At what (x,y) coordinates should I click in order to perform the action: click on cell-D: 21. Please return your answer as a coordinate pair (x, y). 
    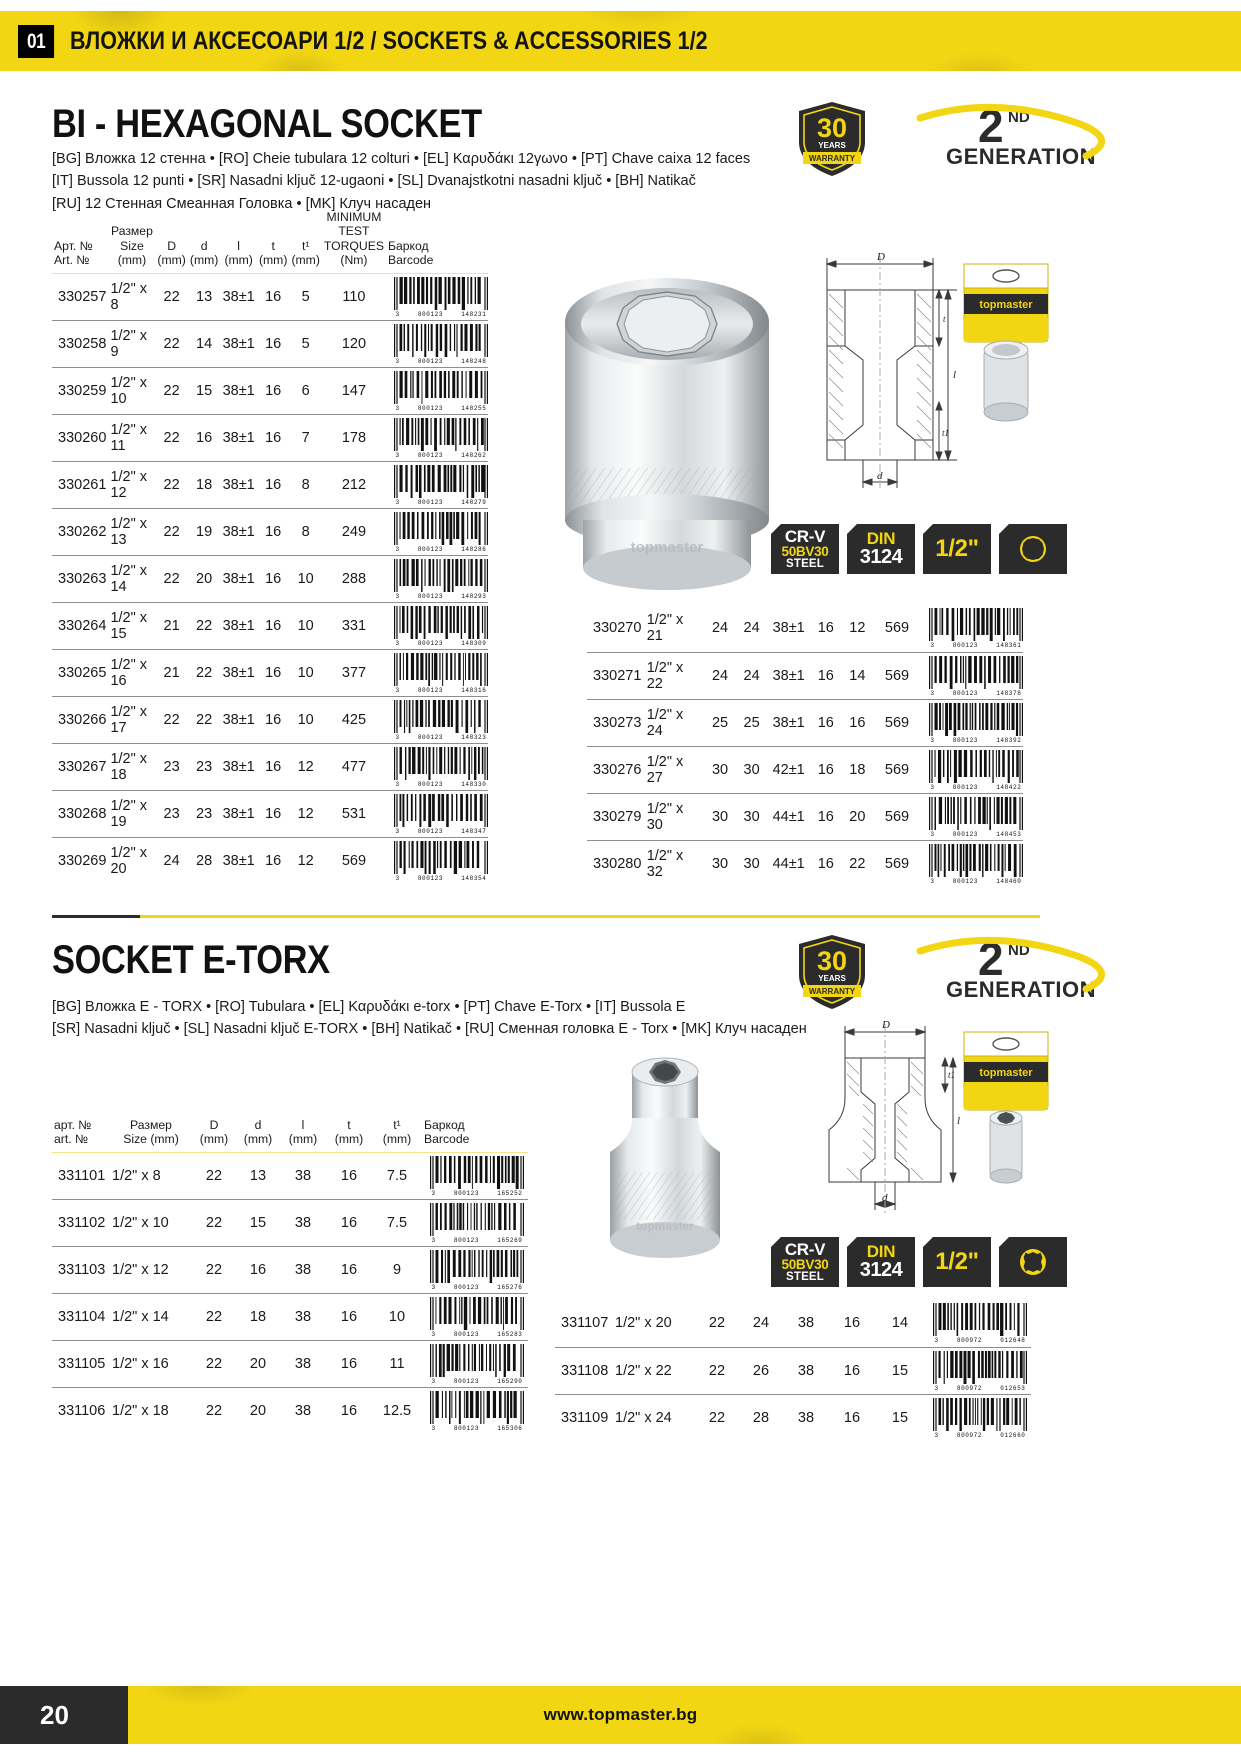
    Looking at the image, I should click on (171, 625).